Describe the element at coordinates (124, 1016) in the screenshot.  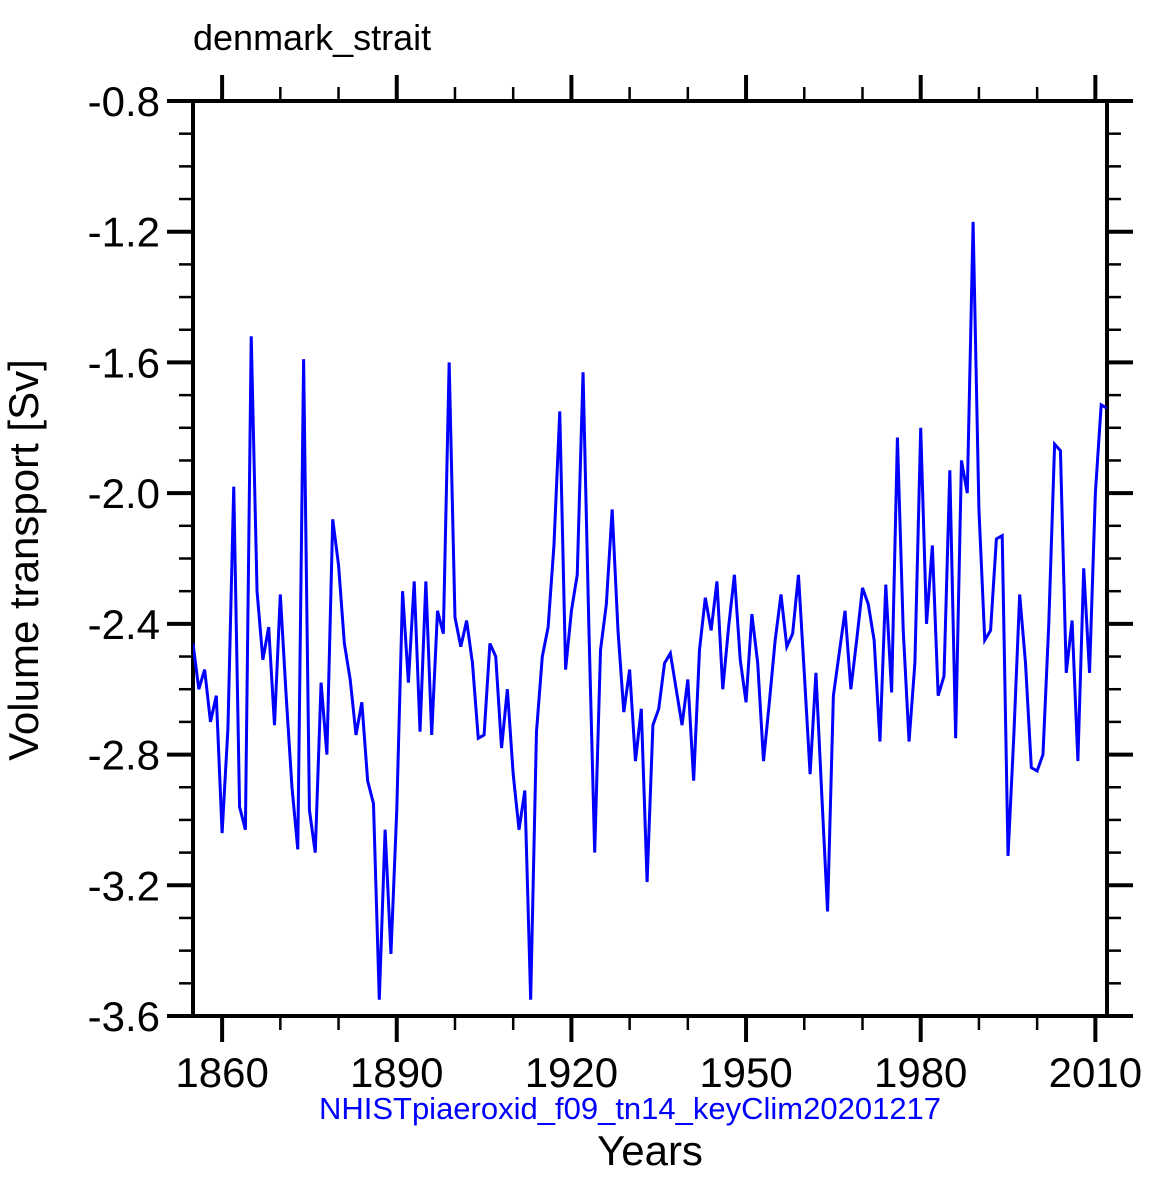
I see `y-tick-label: -3.6` at that location.